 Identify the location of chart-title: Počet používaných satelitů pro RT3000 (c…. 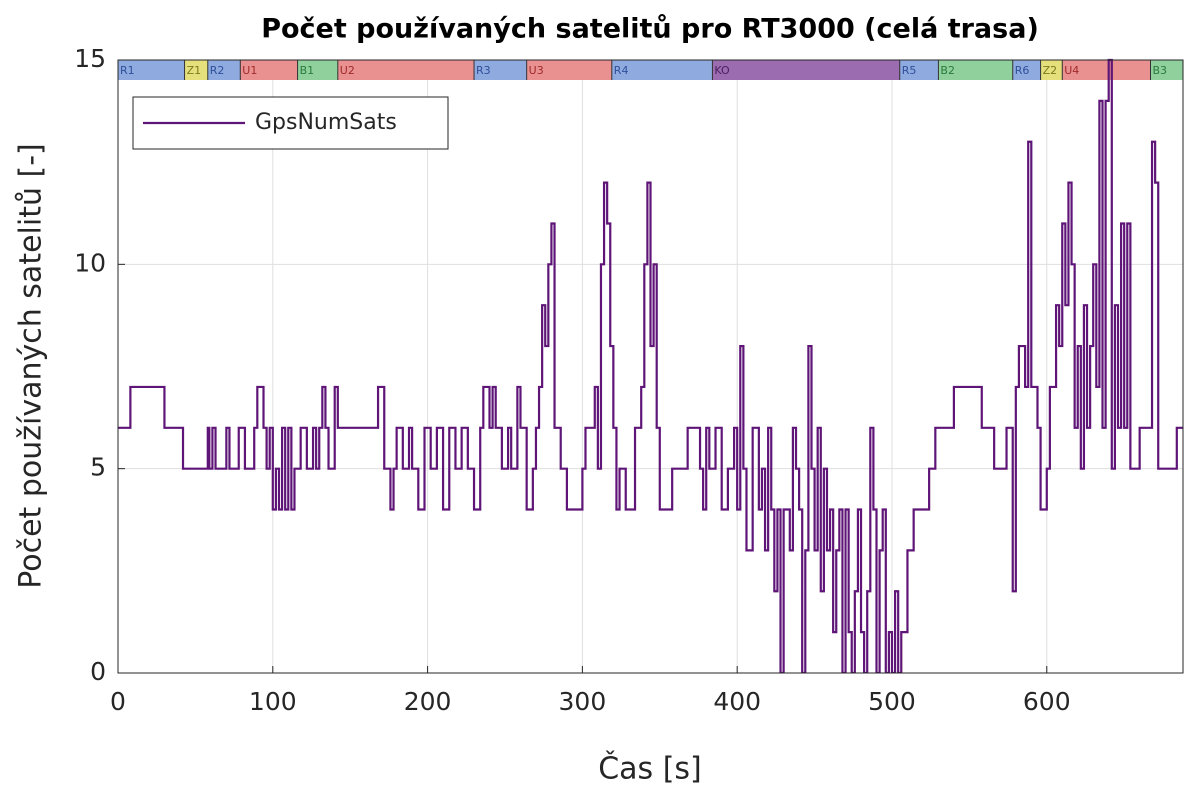
(650, 29).